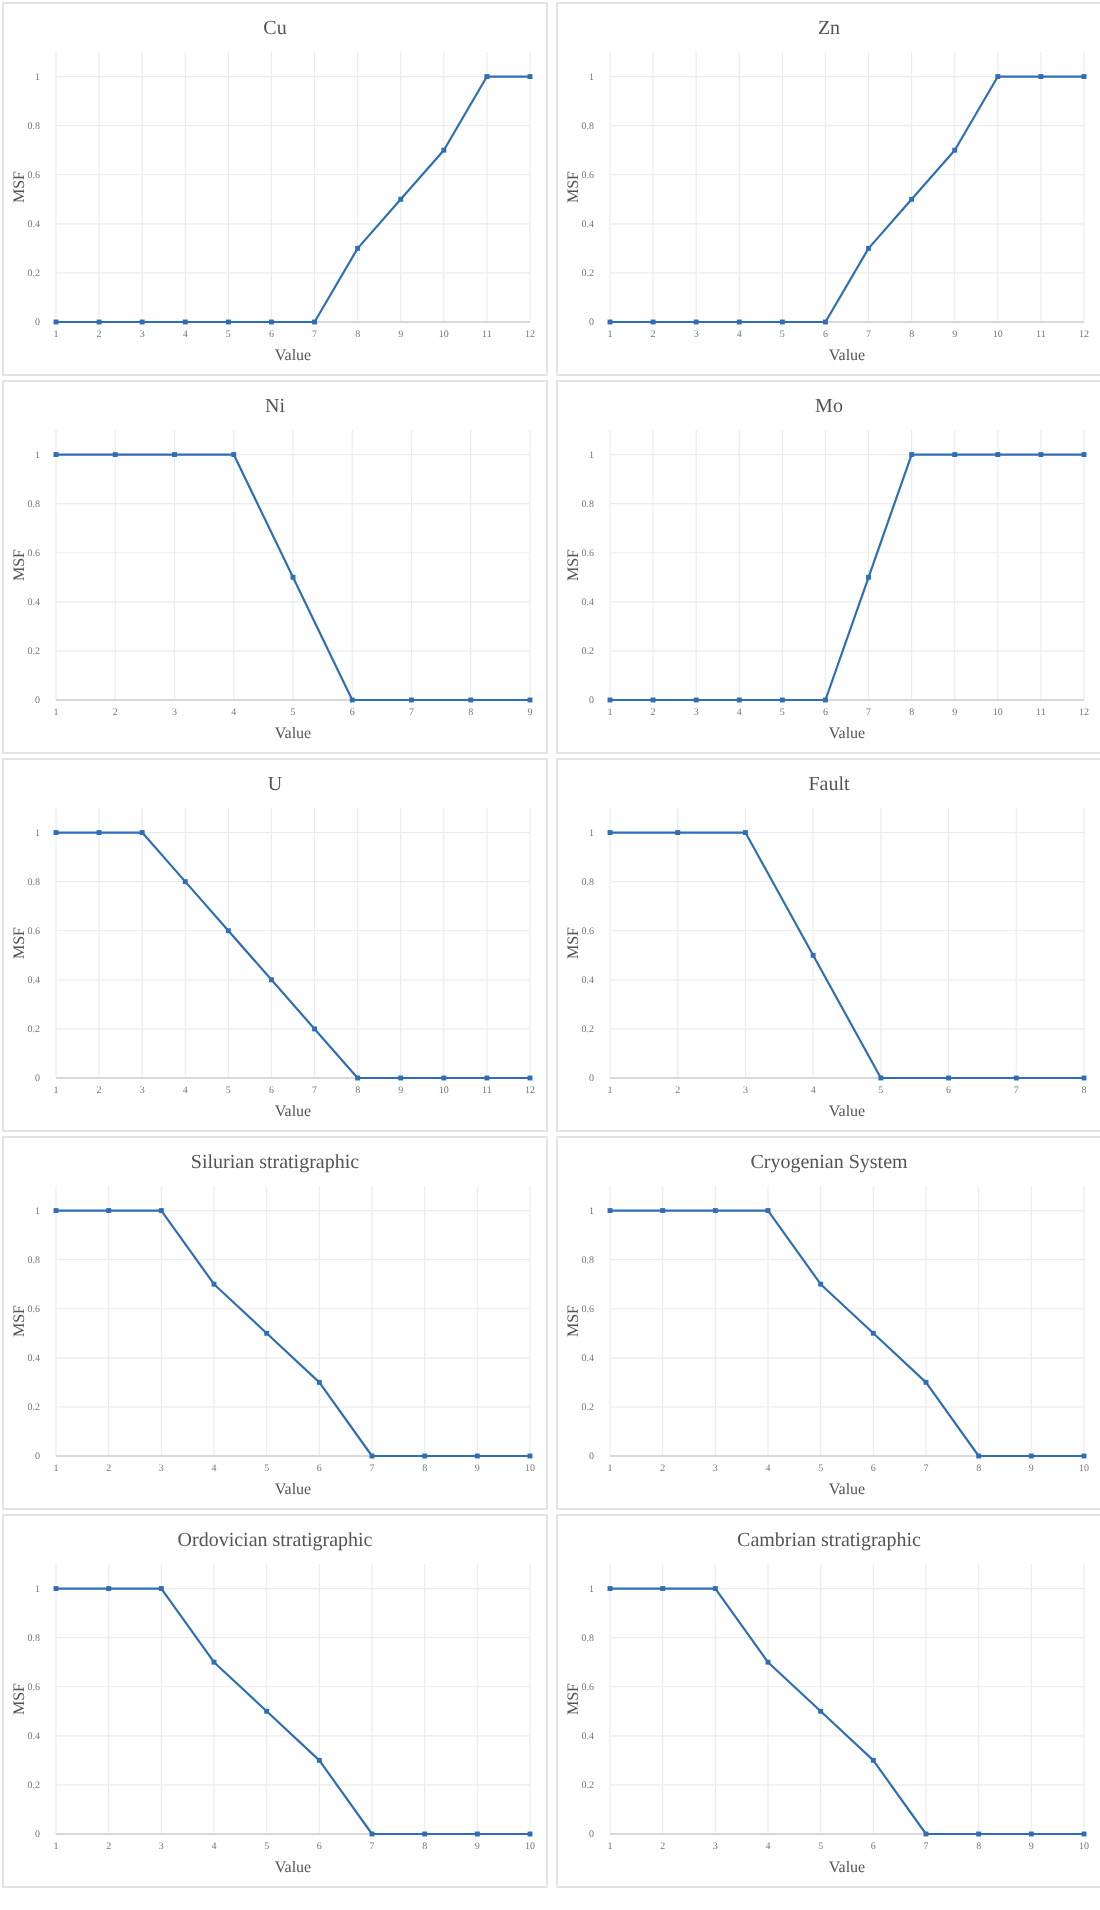  What do you see at coordinates (275, 407) in the screenshot?
I see `chart-title: Ni` at bounding box center [275, 407].